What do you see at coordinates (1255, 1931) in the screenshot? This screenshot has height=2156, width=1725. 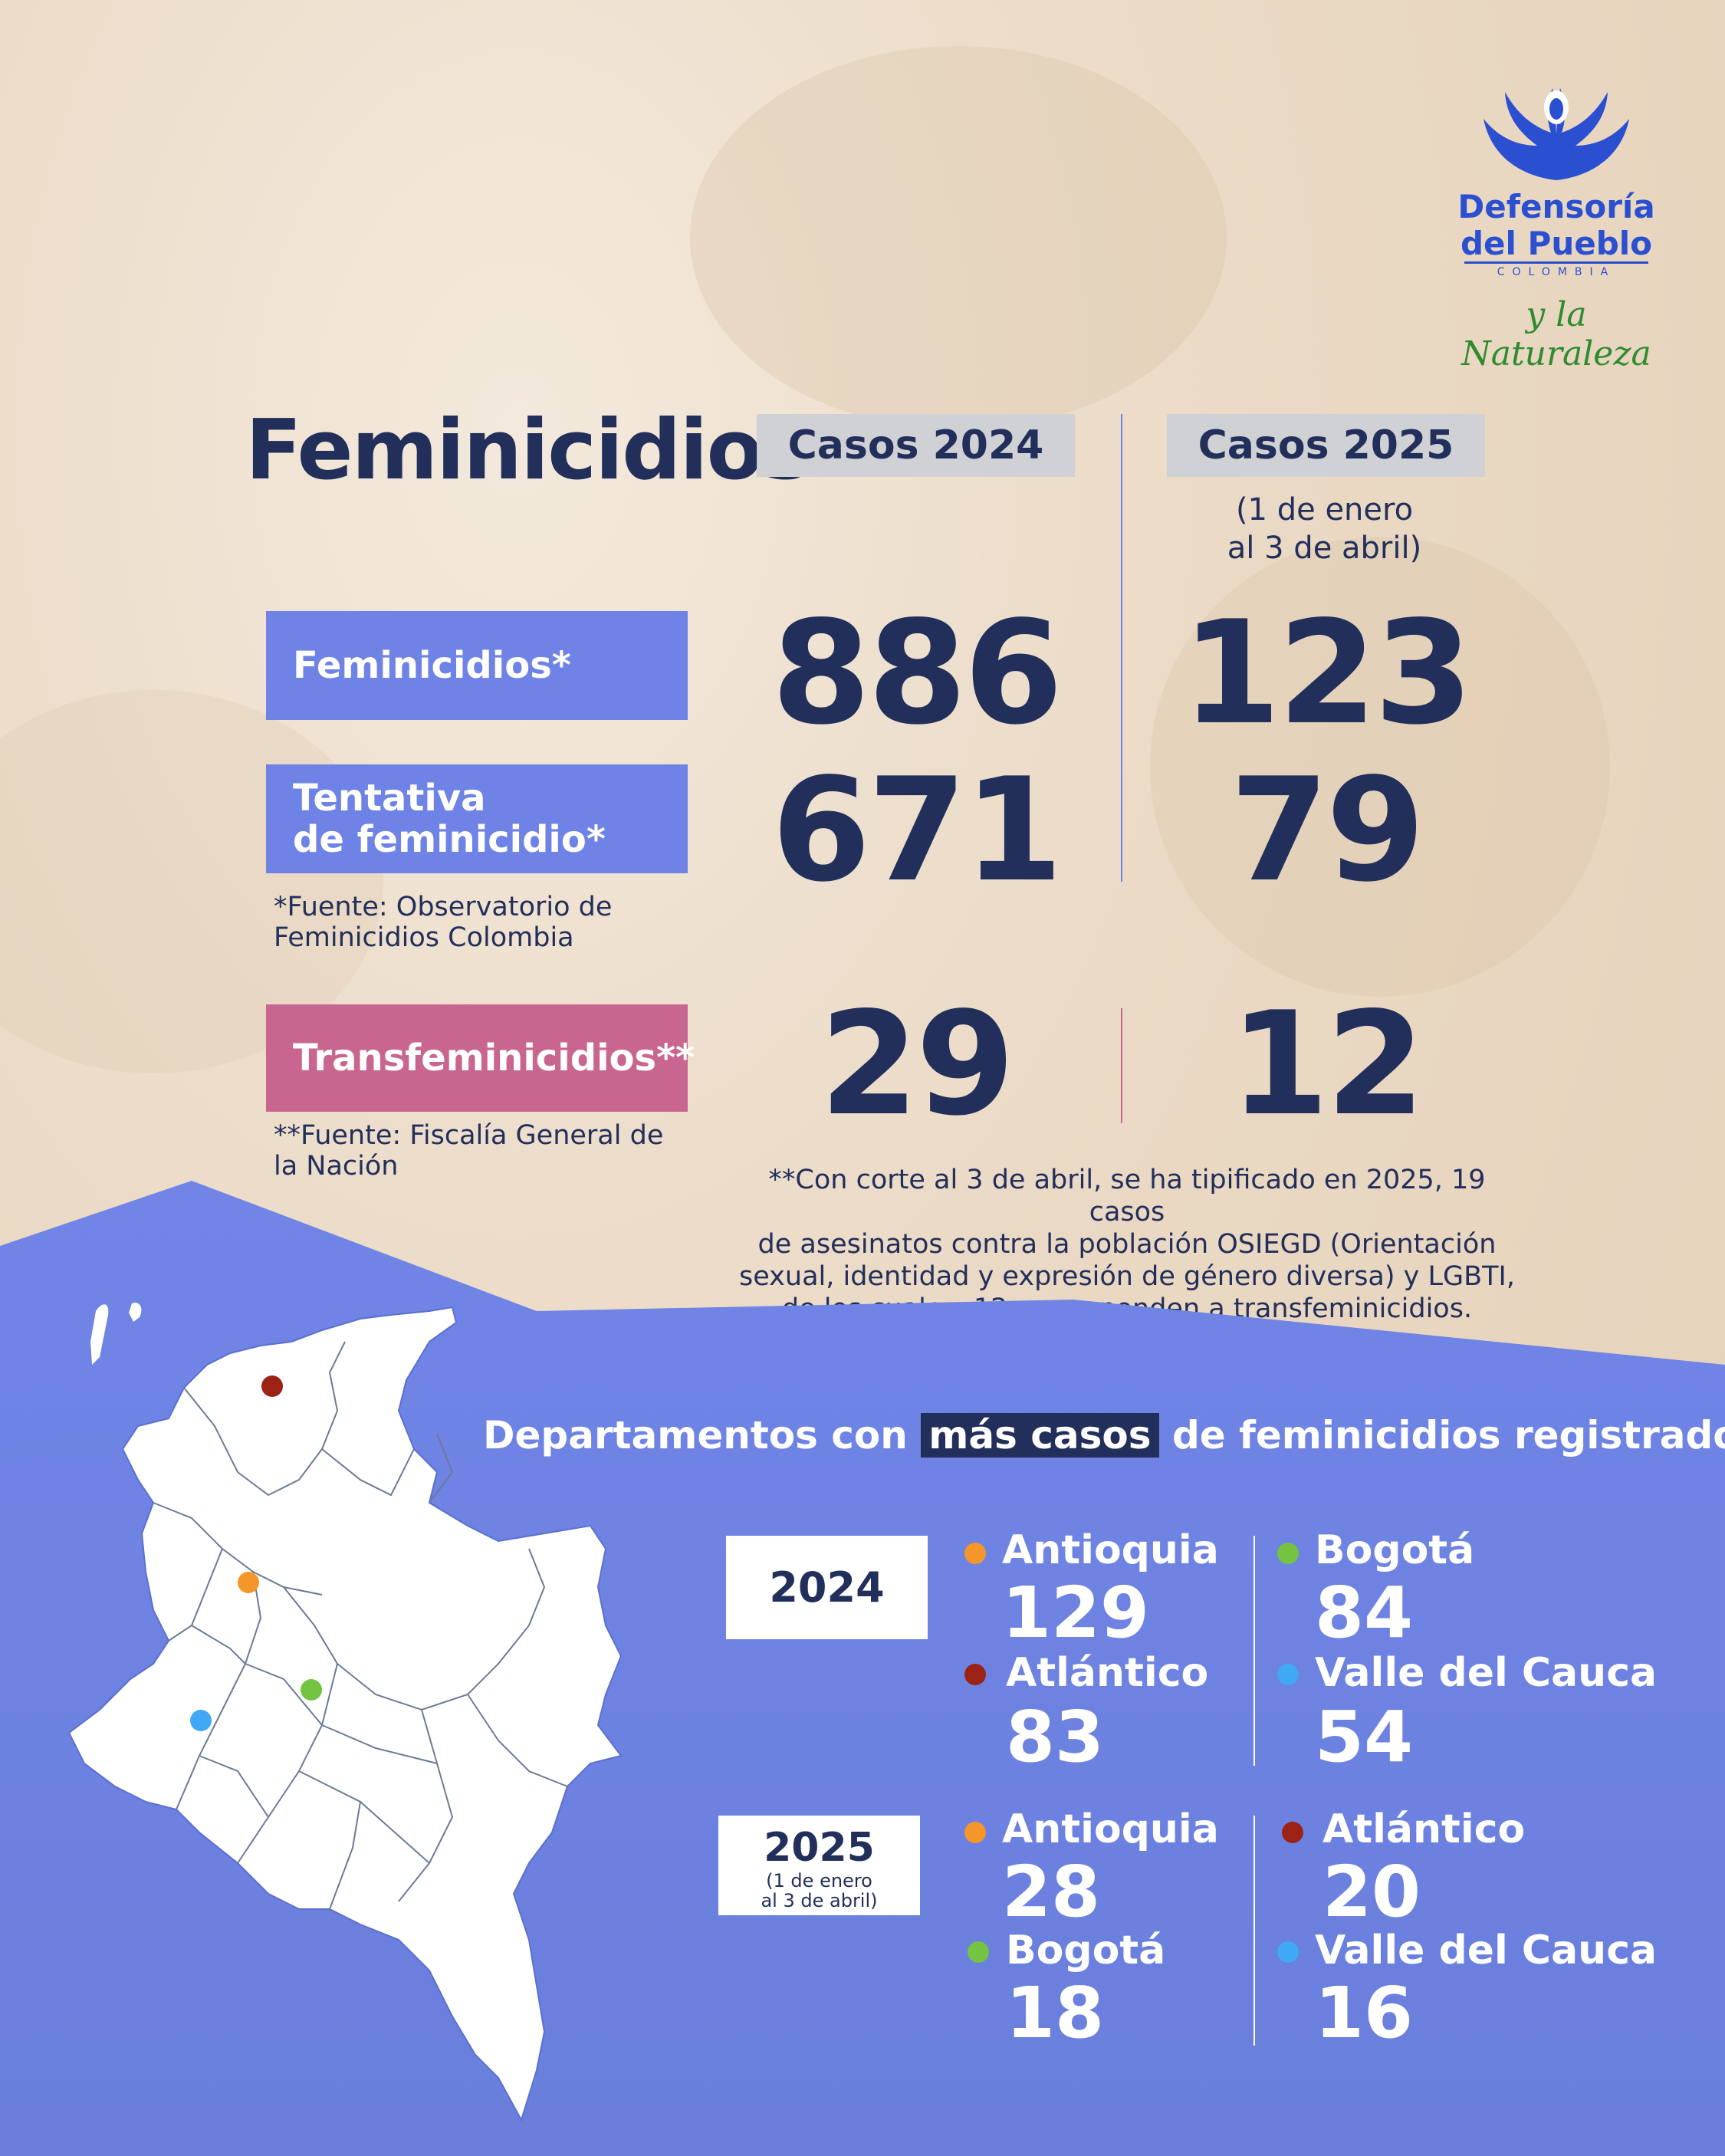 I see `list-divider-2025` at bounding box center [1255, 1931].